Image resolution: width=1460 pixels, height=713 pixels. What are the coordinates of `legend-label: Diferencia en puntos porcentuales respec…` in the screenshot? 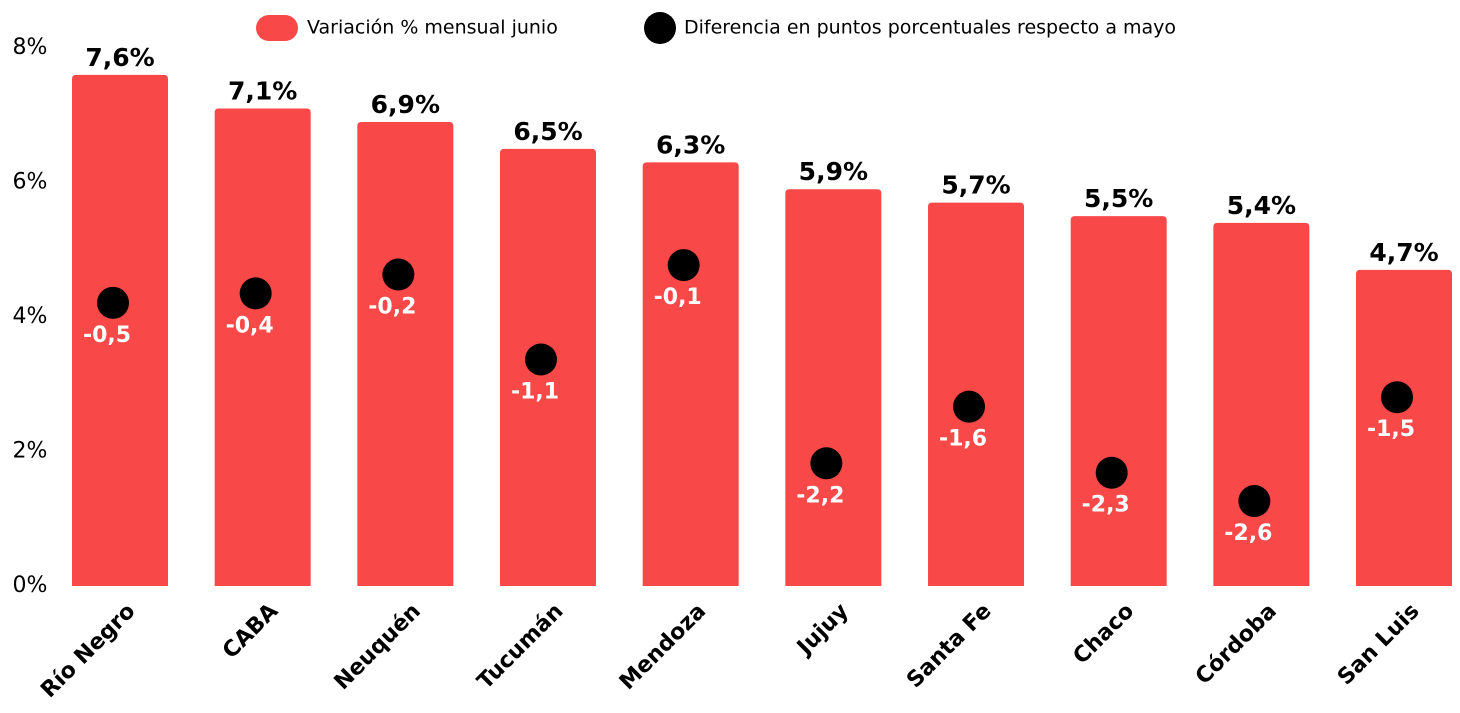 It's located at (930, 28).